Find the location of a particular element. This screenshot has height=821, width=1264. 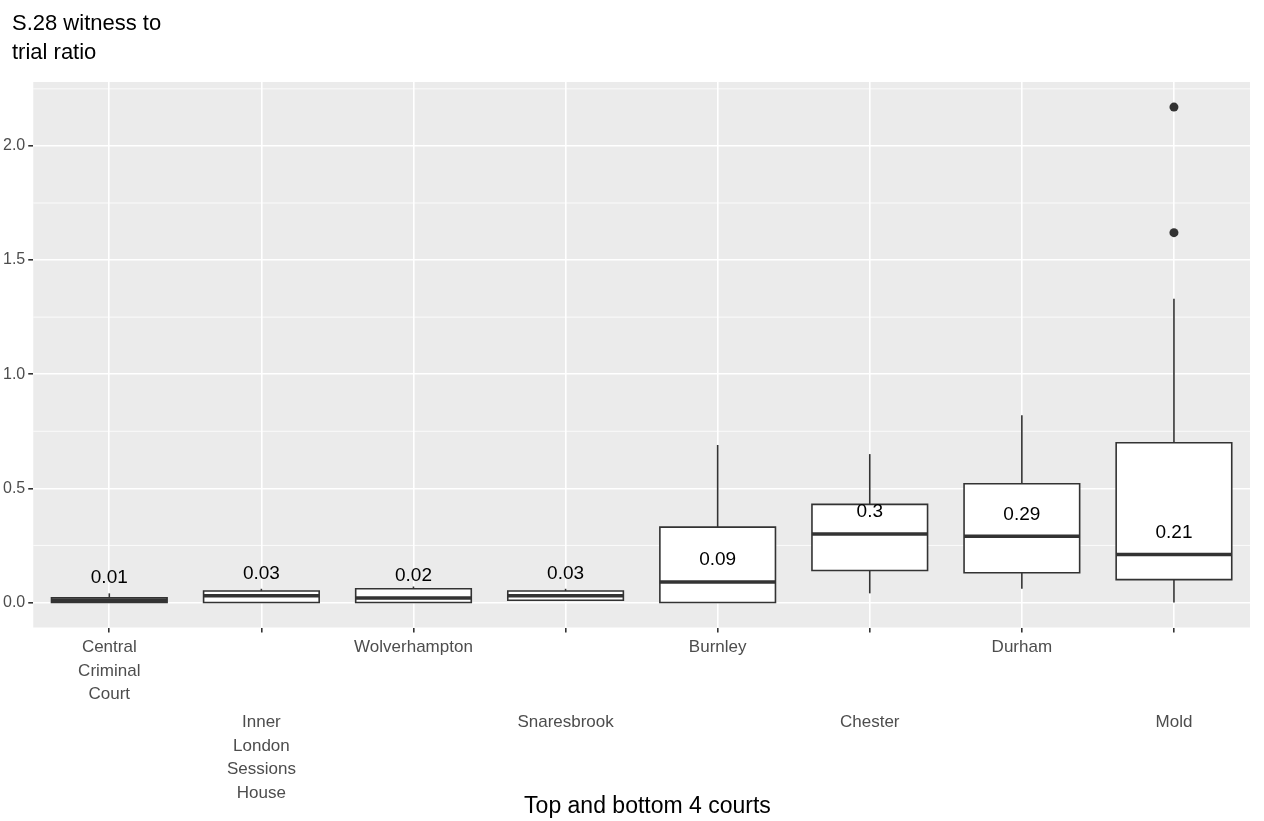

y-tick-label: 0.5 is located at coordinates (14, 487).